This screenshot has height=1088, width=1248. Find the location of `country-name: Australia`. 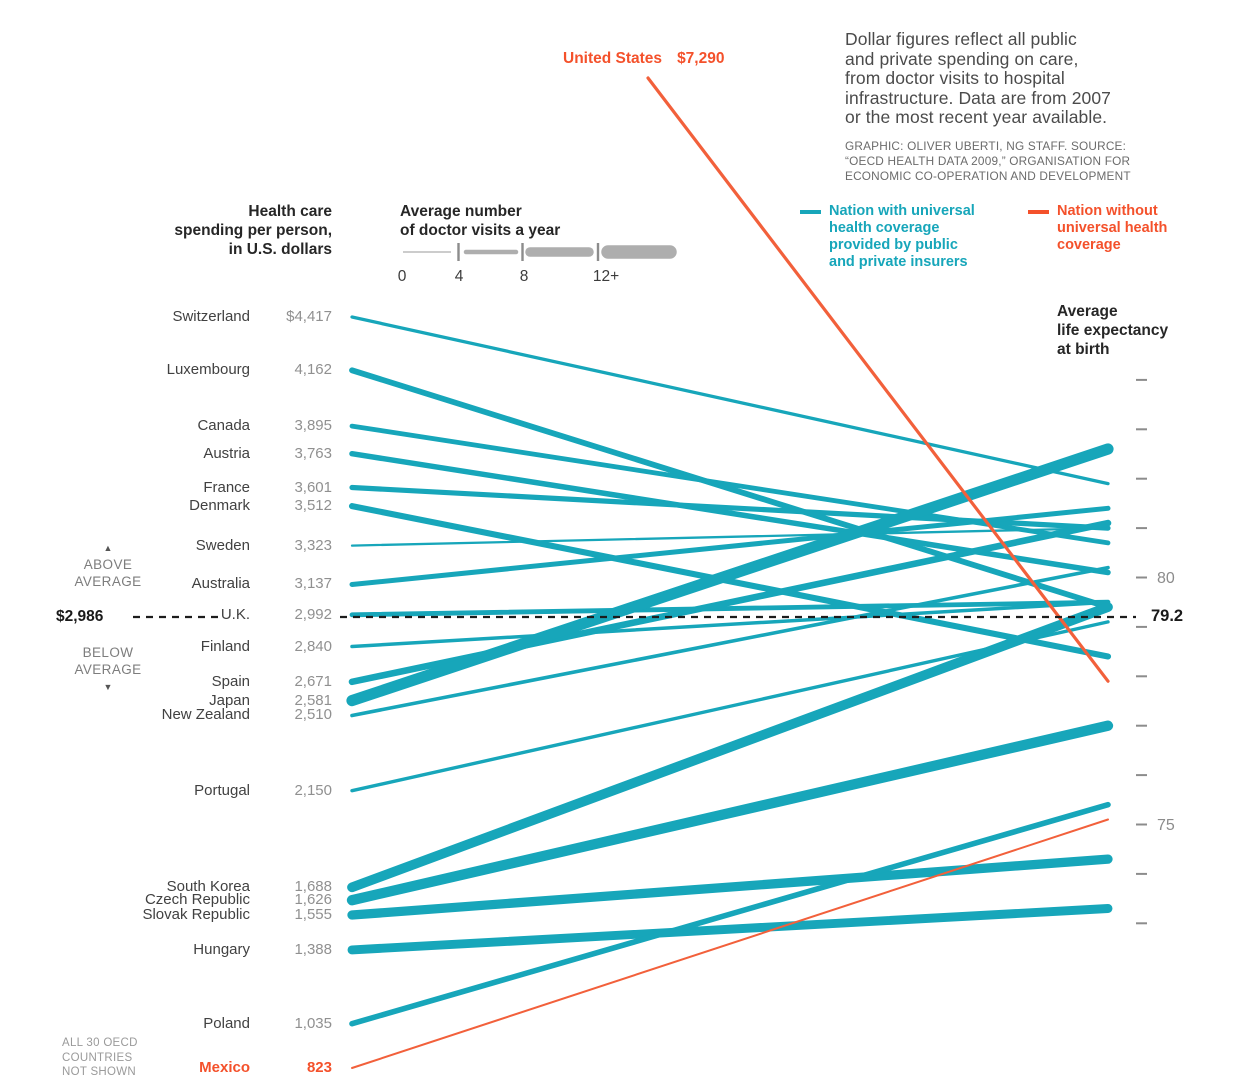

country-name: Australia is located at coordinates (220, 583).